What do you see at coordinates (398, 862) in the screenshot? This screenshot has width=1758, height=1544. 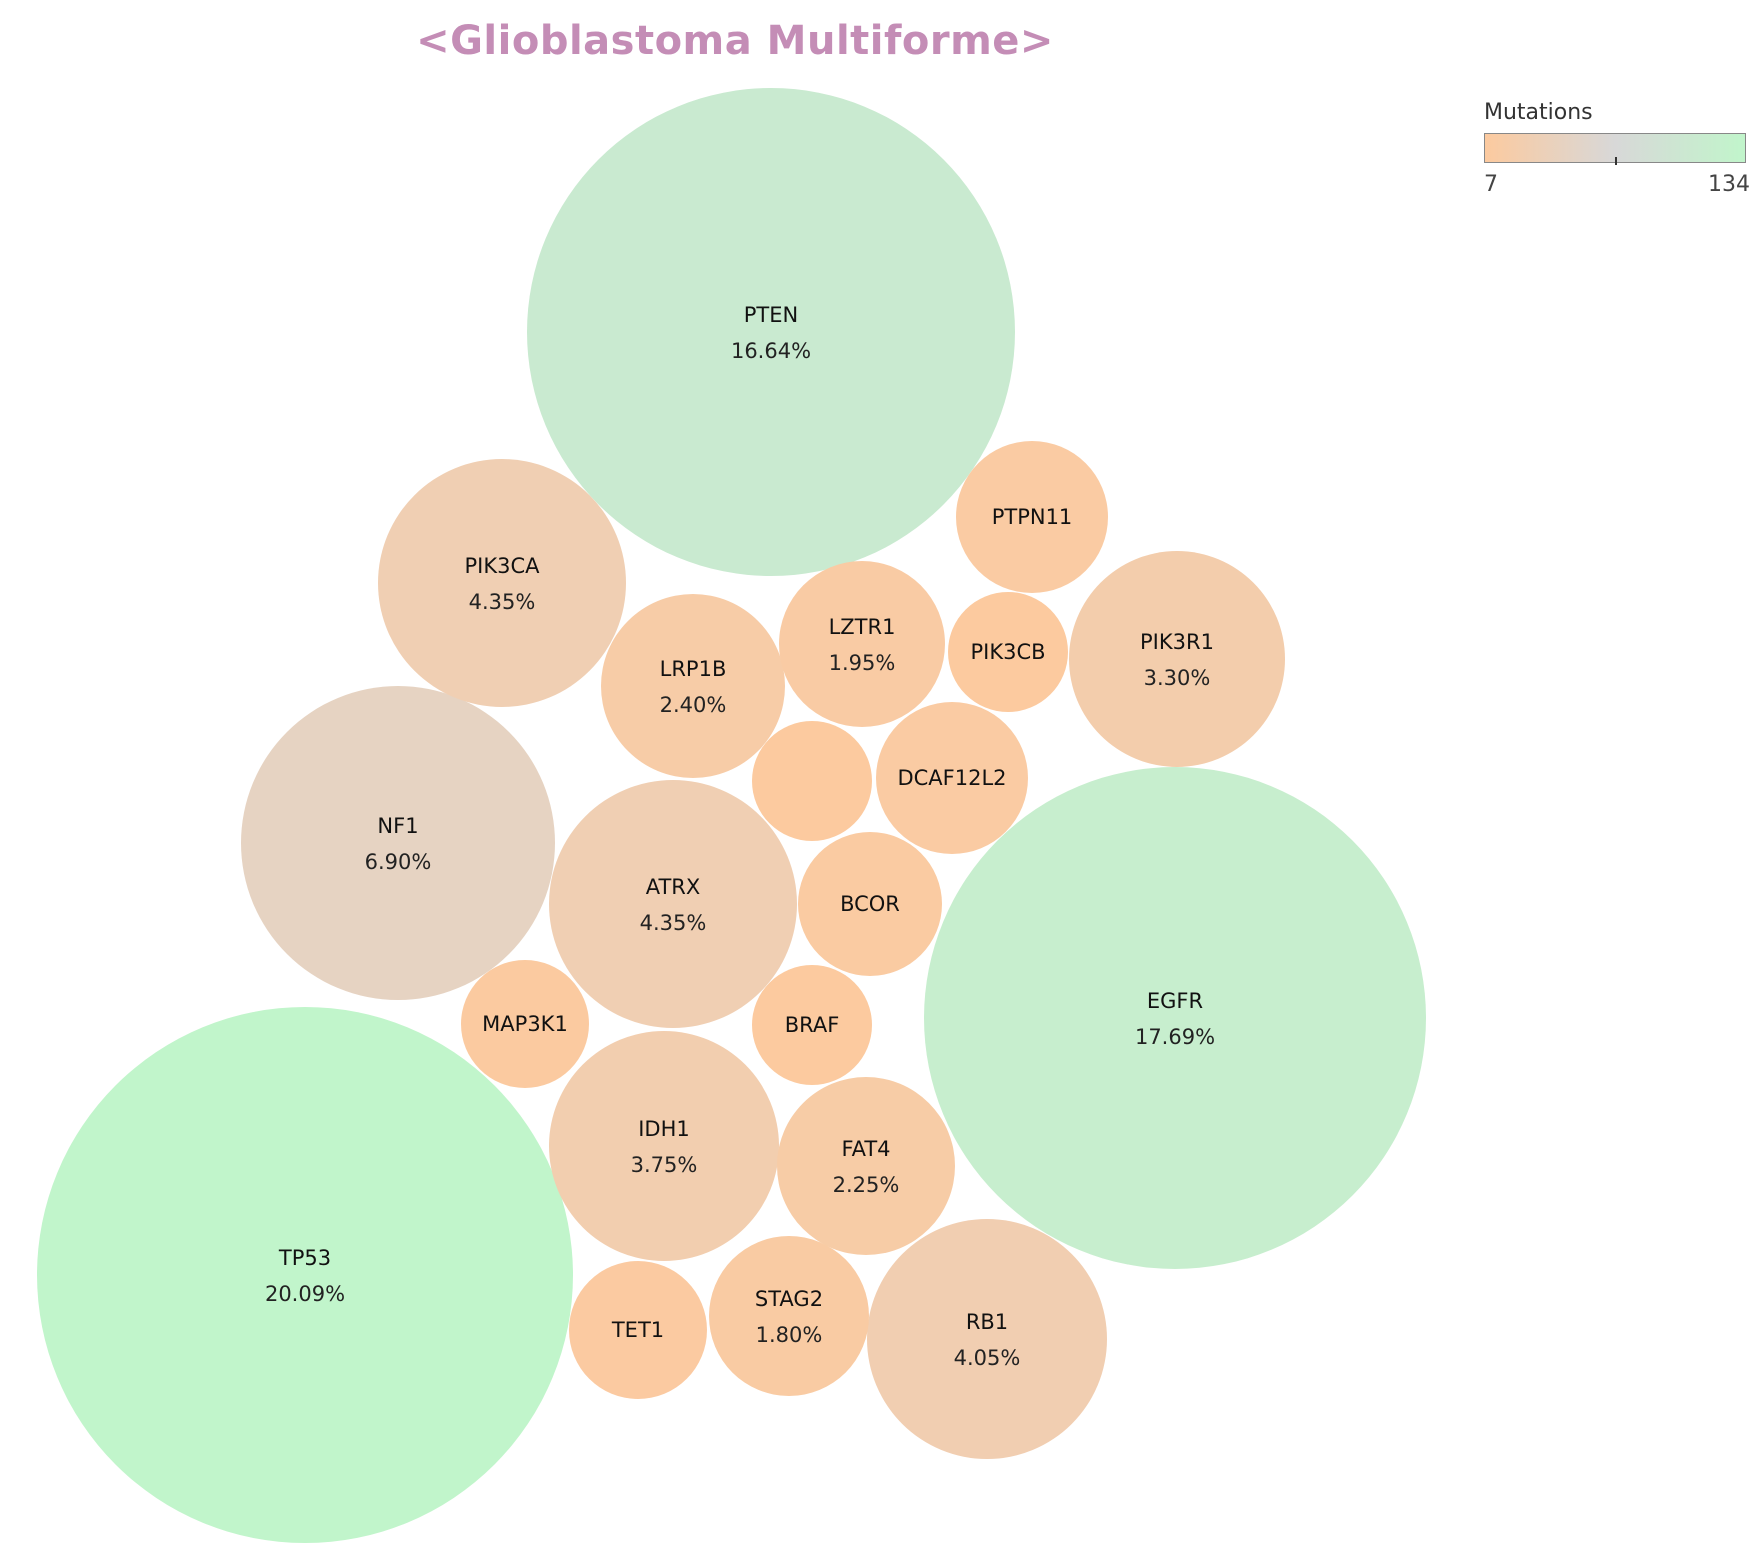 I see `bubble-percent-label: 6.90%` at bounding box center [398, 862].